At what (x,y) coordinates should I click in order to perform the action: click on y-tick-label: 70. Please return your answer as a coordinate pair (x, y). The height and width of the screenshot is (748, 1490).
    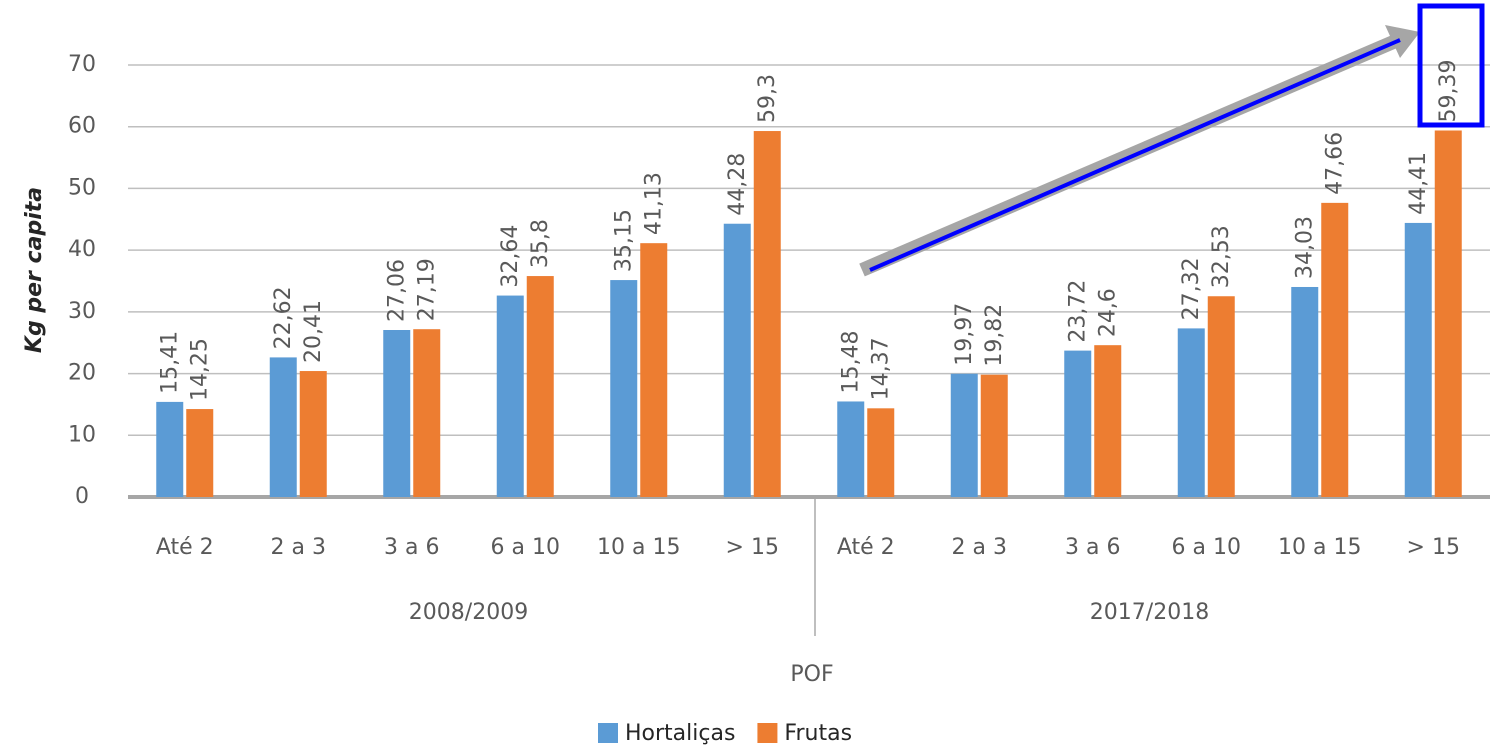
    Looking at the image, I should click on (82, 64).